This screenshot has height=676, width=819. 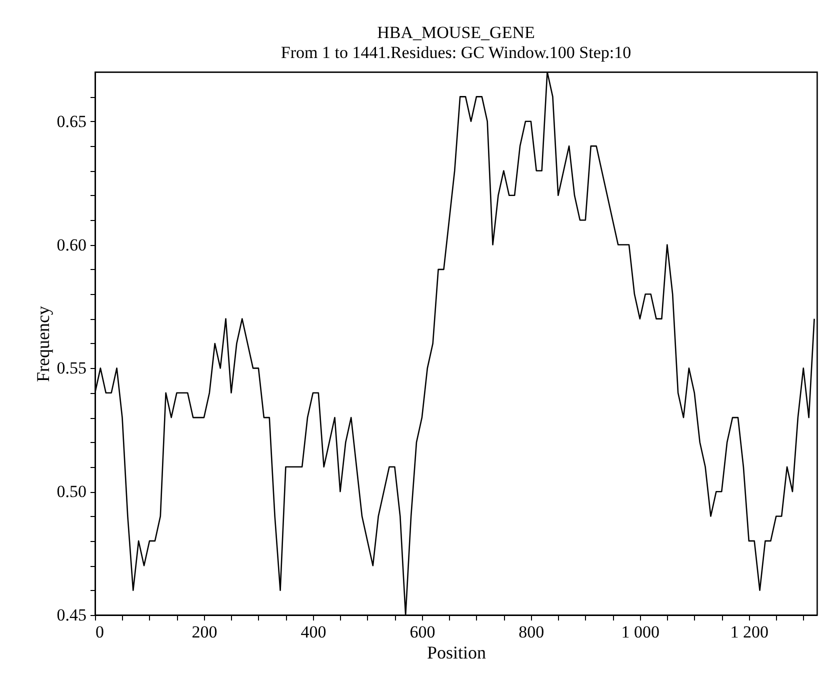 What do you see at coordinates (456, 52) in the screenshot?
I see `chart-subtitle: From 1 to 1441.Residues: GC Window.100 Step:10` at bounding box center [456, 52].